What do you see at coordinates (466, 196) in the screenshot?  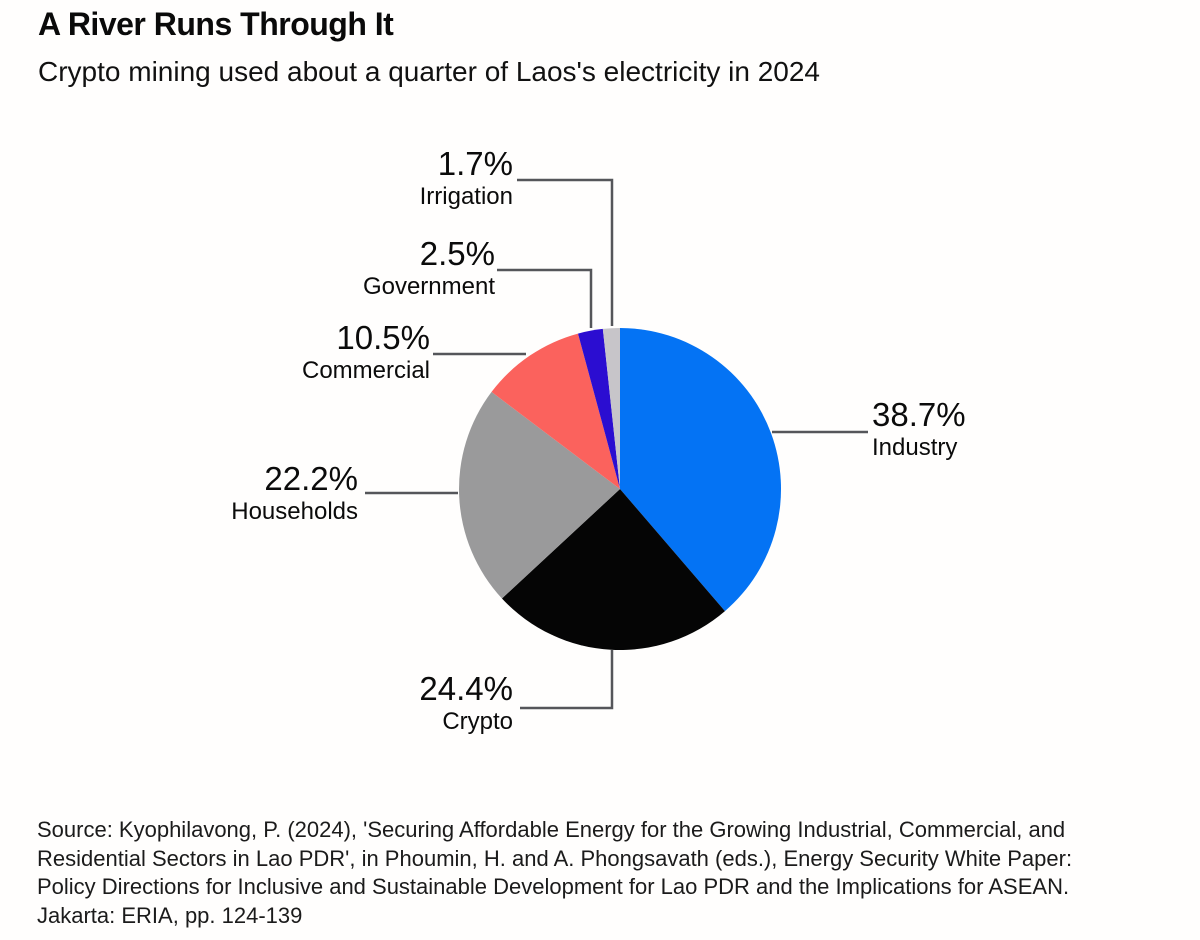 I see `slice-name-label: Irrigation` at bounding box center [466, 196].